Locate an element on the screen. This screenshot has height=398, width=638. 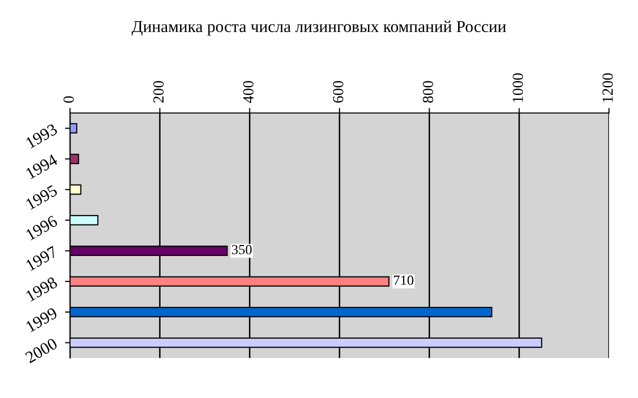
y-tick-label: 1994 is located at coordinates (41, 167).